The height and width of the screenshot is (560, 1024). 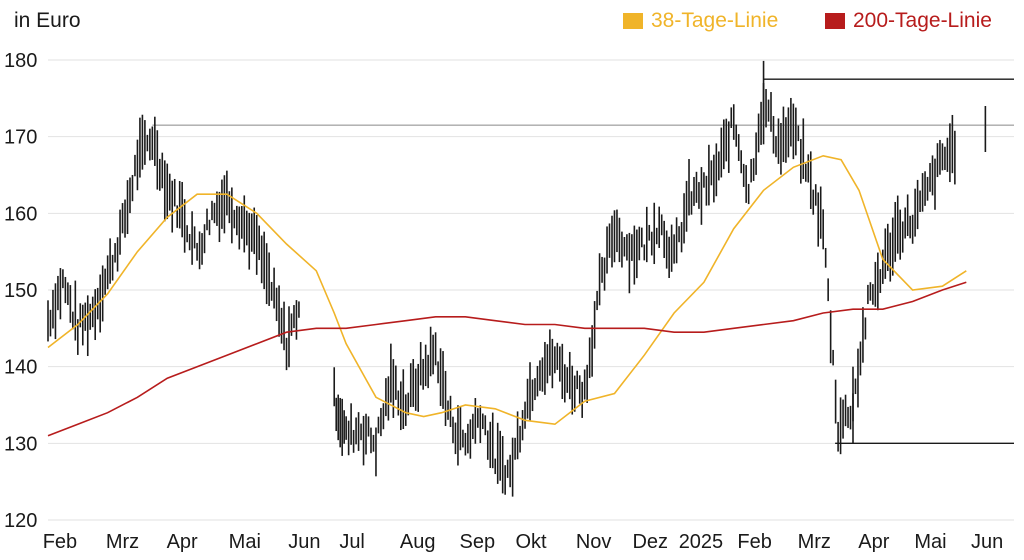 I want to click on y-tick-label: 140, so click(x=20, y=368).